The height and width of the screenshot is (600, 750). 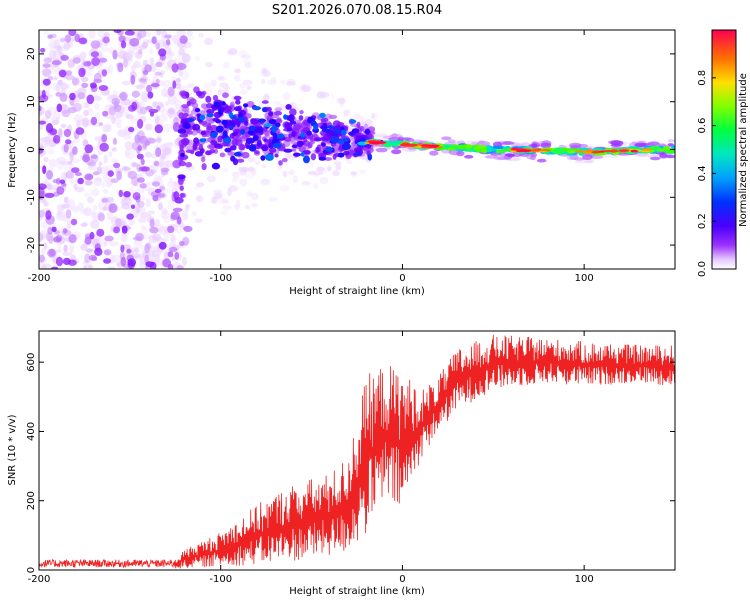 What do you see at coordinates (220, 278) in the screenshot?
I see `x-tick-label: -100` at bounding box center [220, 278].